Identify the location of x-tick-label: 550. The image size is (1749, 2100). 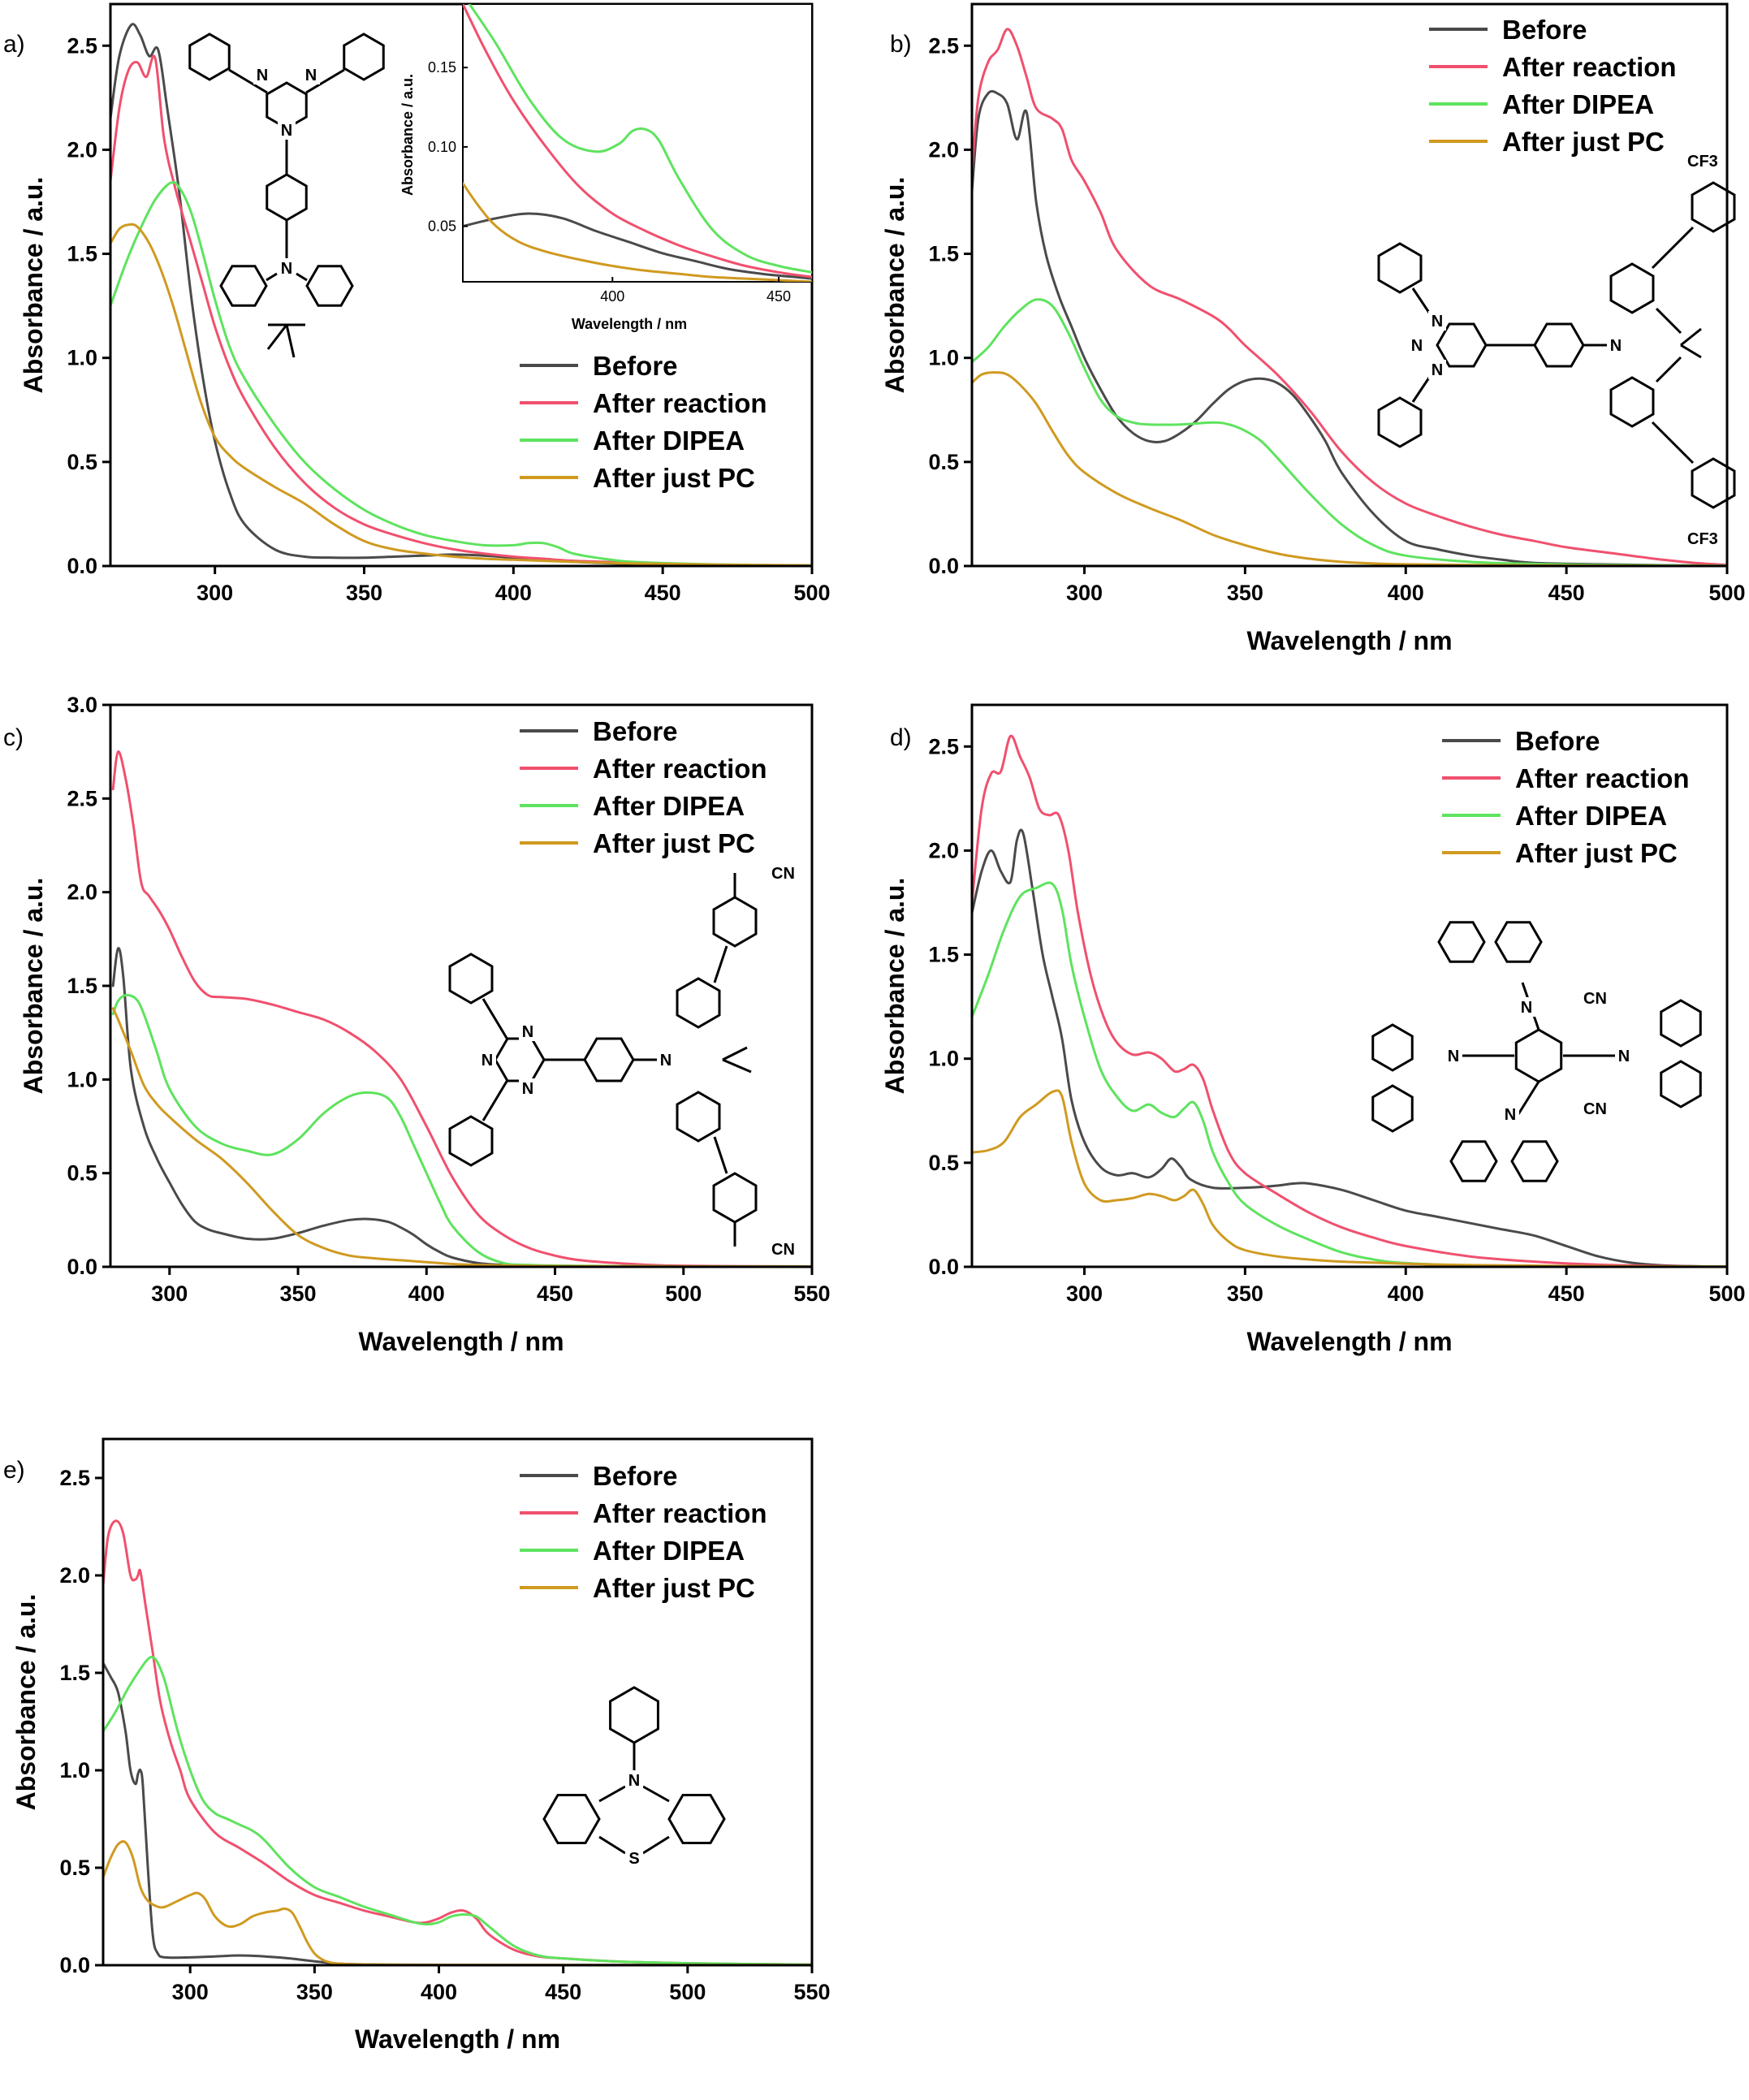
(811, 1992).